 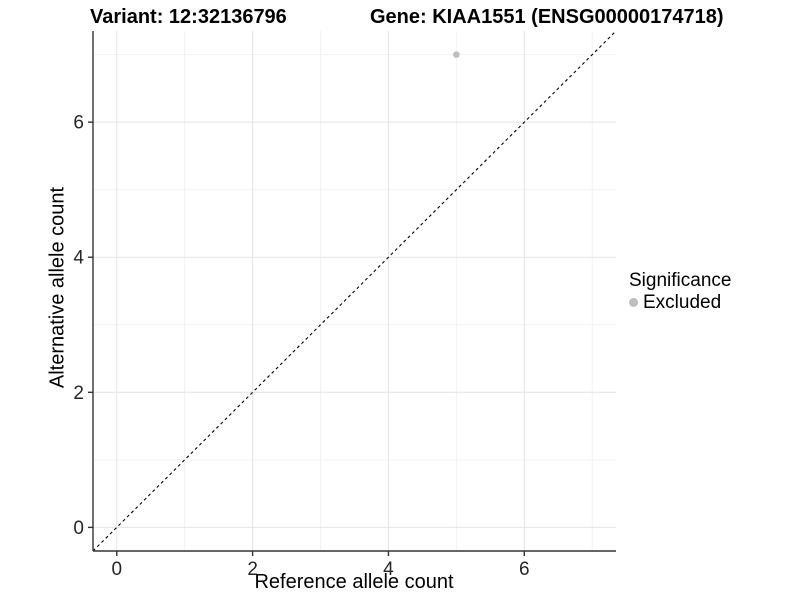 I want to click on x-tick-label: 4, so click(x=388, y=569).